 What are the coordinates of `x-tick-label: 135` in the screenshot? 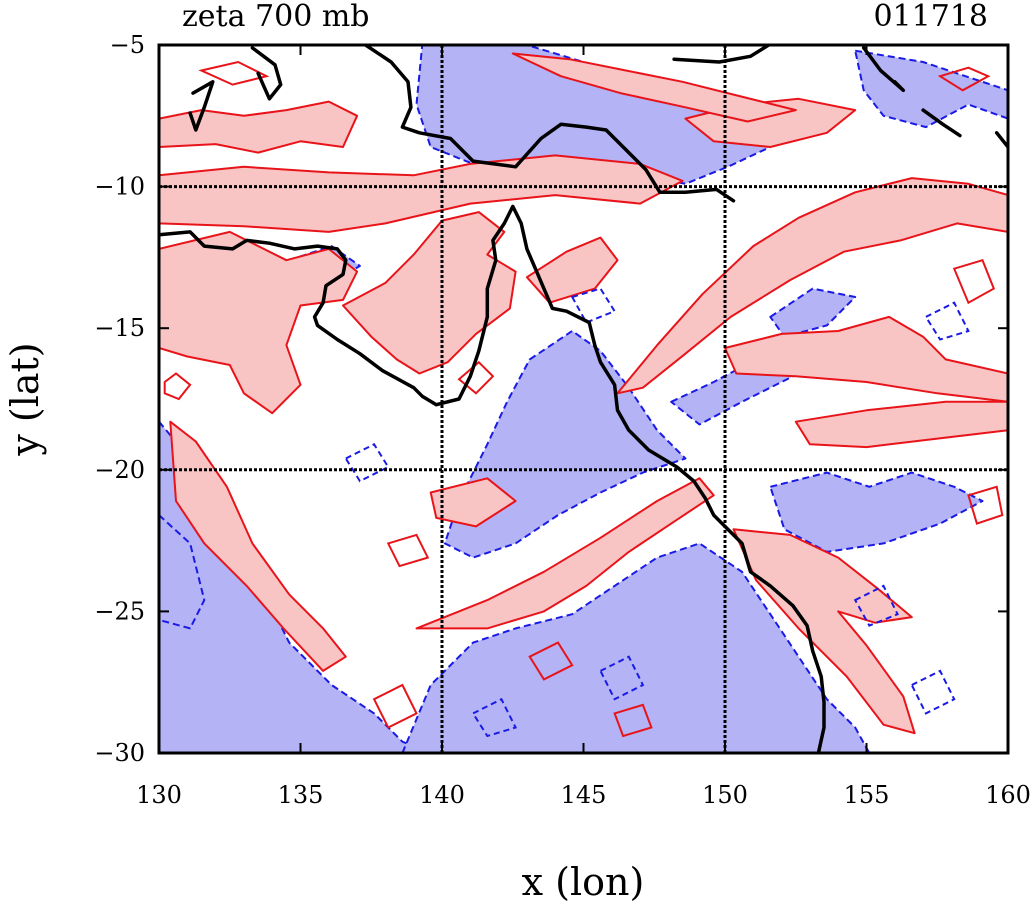 It's located at (301, 795).